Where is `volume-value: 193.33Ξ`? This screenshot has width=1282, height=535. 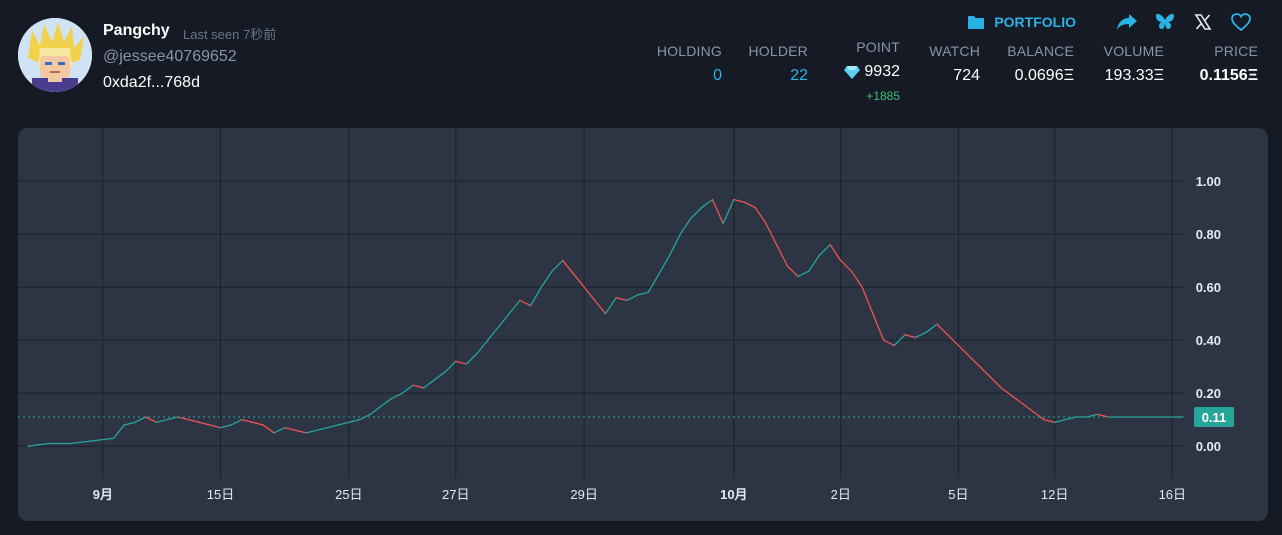 volume-value: 193.33Ξ is located at coordinates (1134, 75).